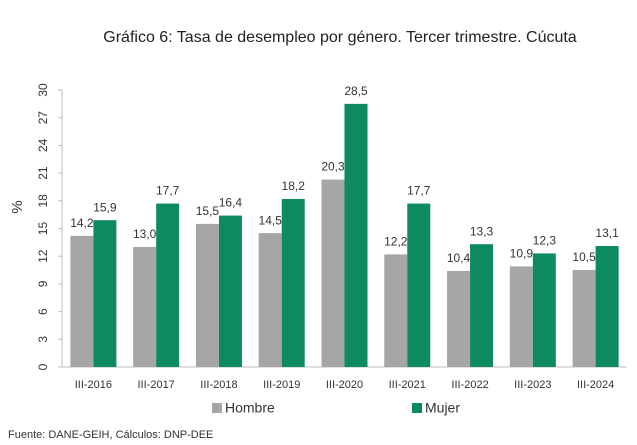 This screenshot has width=637, height=445. Describe the element at coordinates (522, 254) in the screenshot. I see `value-label: 10,9` at that location.